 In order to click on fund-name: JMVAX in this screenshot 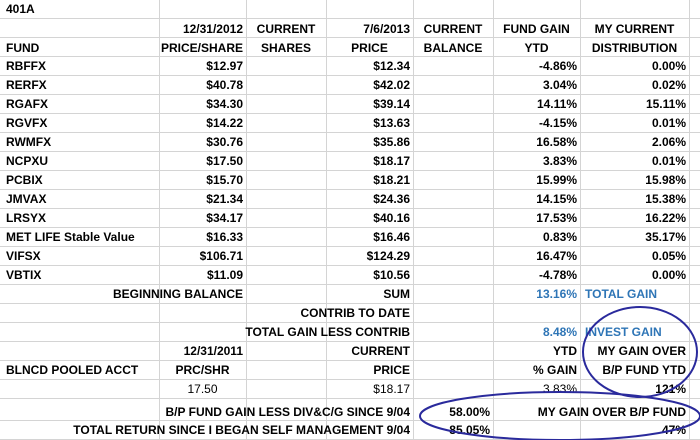, I will do `click(26, 199)`.